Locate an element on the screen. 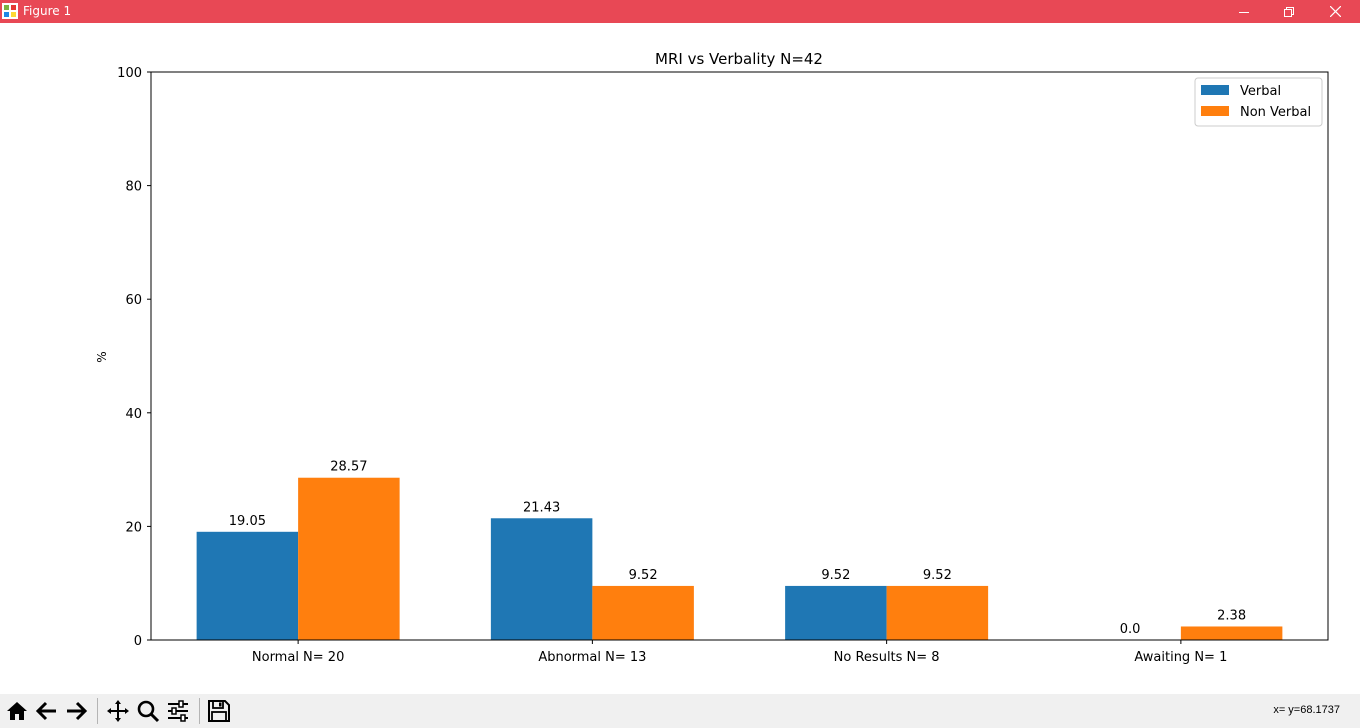 This screenshot has width=1360, height=728. y-tick-label: 100 is located at coordinates (129, 73).